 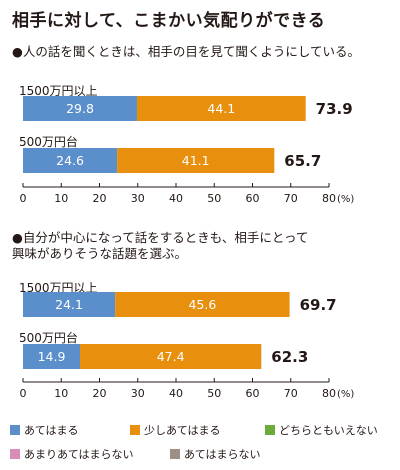 I want to click on panel-1-x-tick-label: 40, so click(x=176, y=198).